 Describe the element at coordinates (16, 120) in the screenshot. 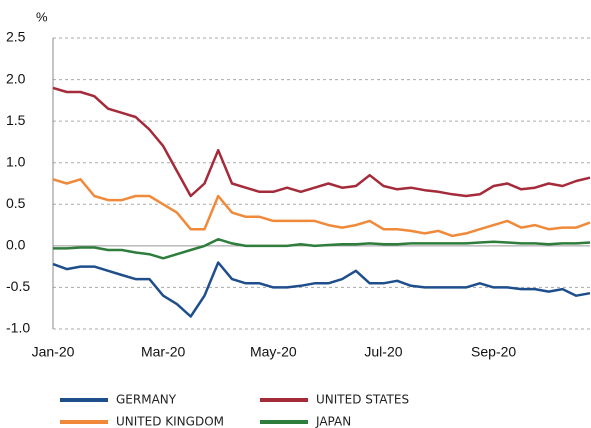

I see `y-tick-label: 1.5` at that location.